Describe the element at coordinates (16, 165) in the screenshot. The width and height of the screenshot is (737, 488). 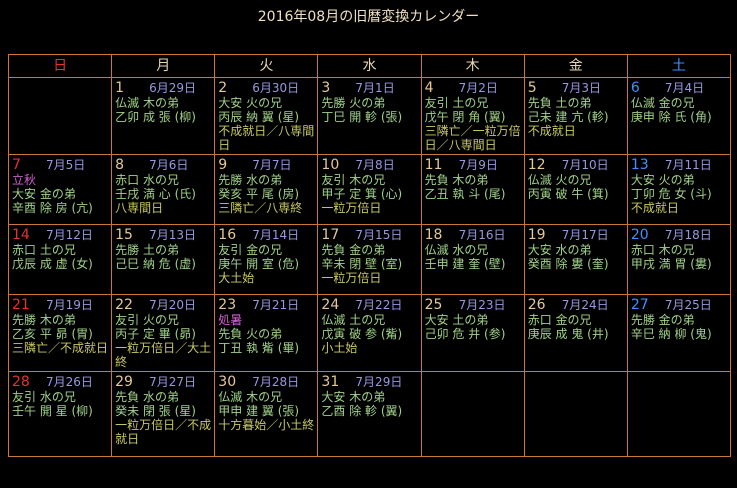
I see `day-number: 7` at that location.